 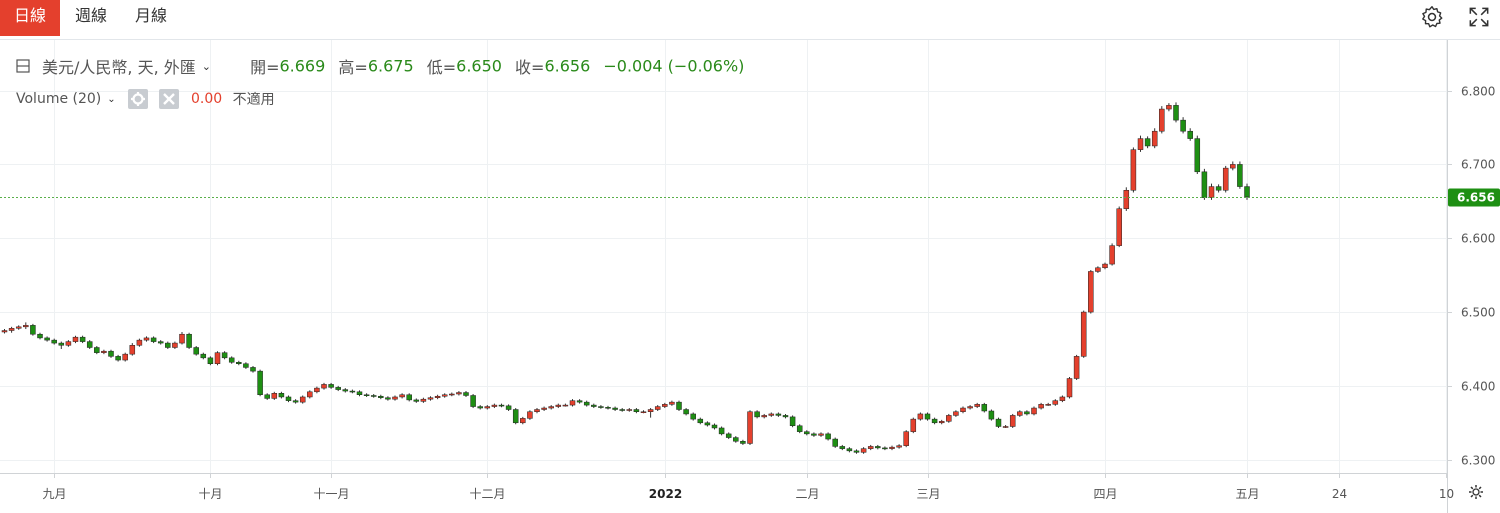 I want to click on volume-settings-button, so click(x=138, y=99).